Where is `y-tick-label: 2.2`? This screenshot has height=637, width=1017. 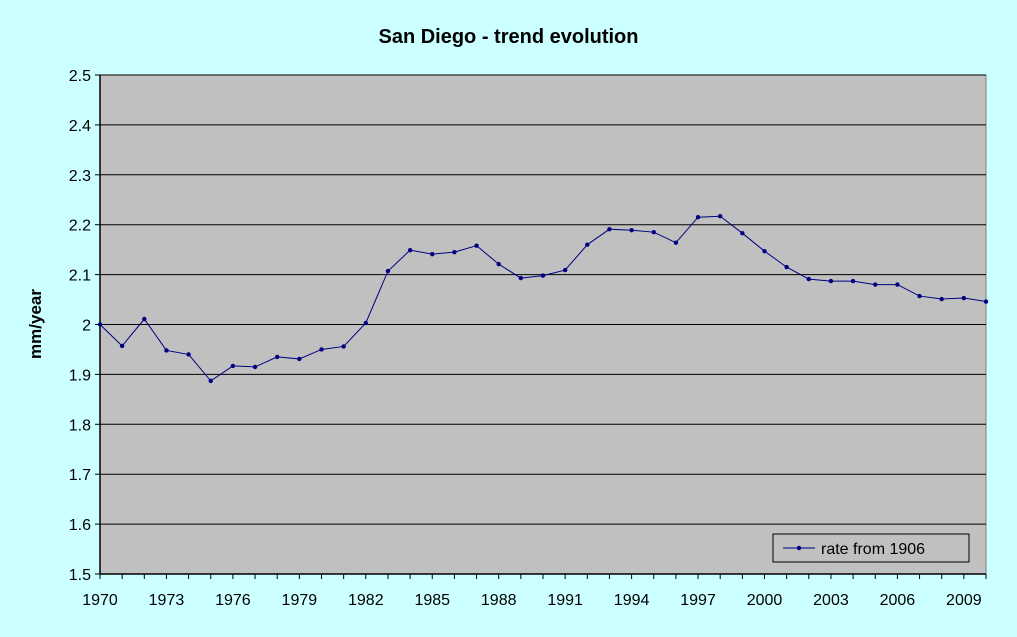
y-tick-label: 2.2 is located at coordinates (80, 226).